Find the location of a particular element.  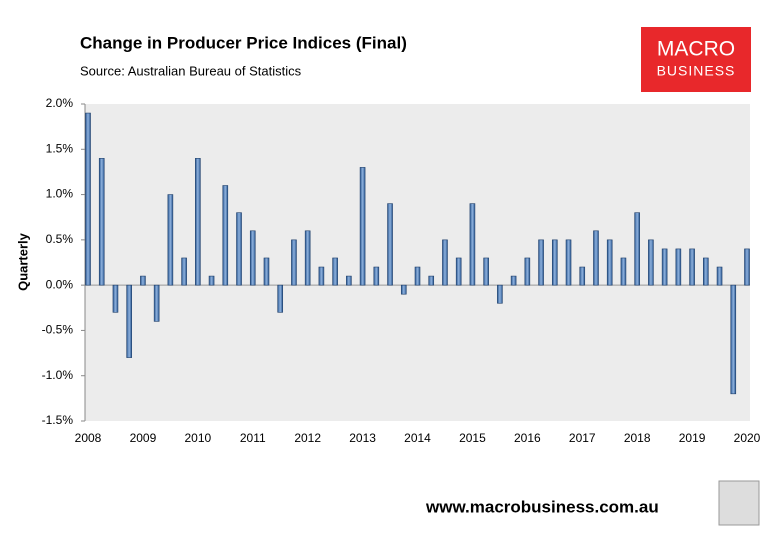

y-tick-label: -1.5% is located at coordinates (58, 420).